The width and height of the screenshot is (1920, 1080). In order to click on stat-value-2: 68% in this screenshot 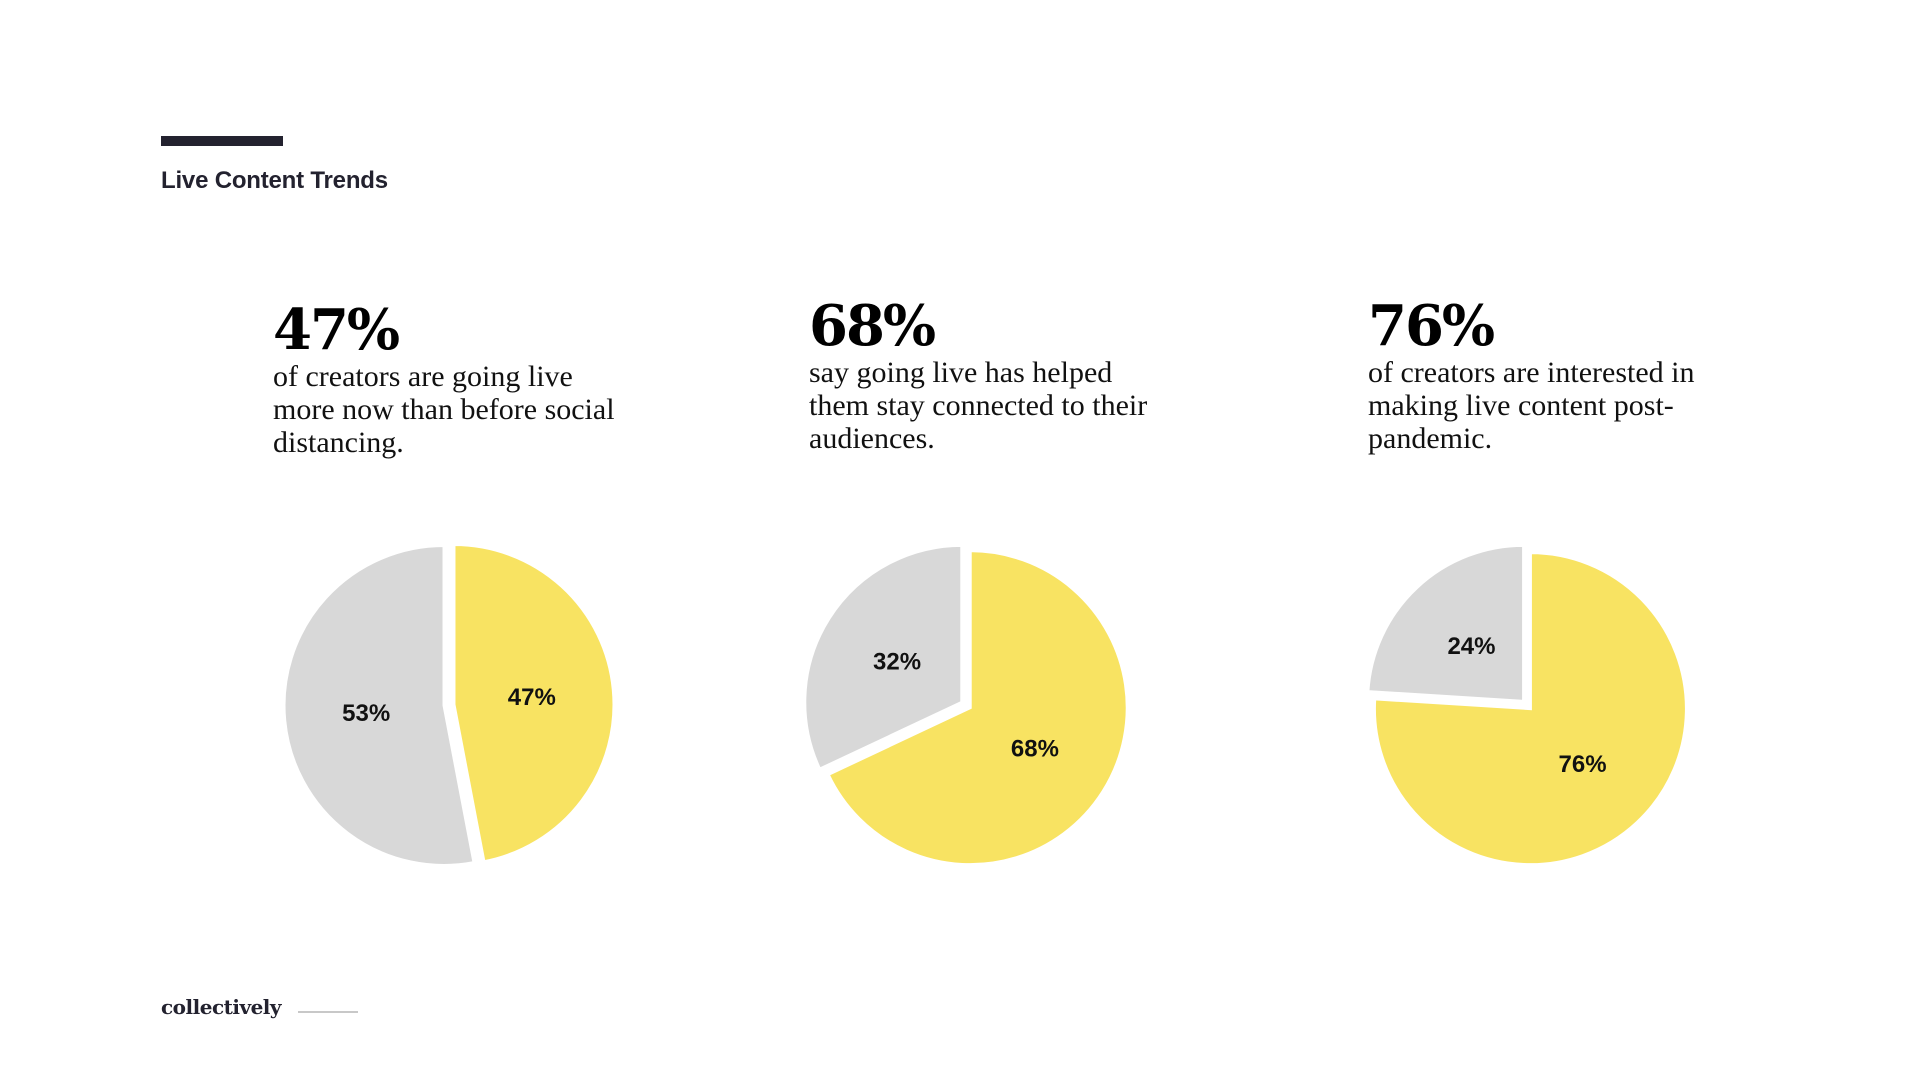, I will do `click(872, 326)`.